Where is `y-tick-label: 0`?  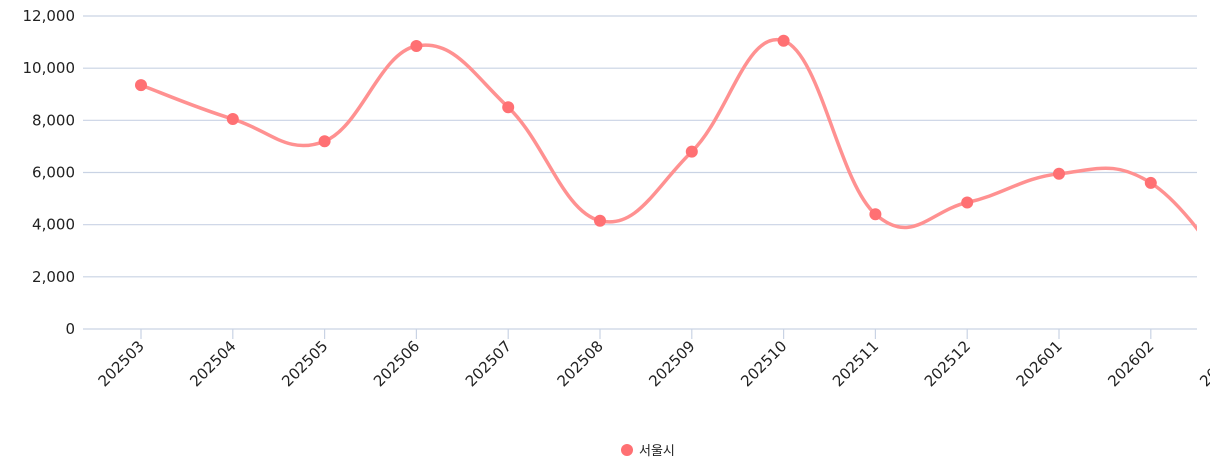
y-tick-label: 0 is located at coordinates (70, 329).